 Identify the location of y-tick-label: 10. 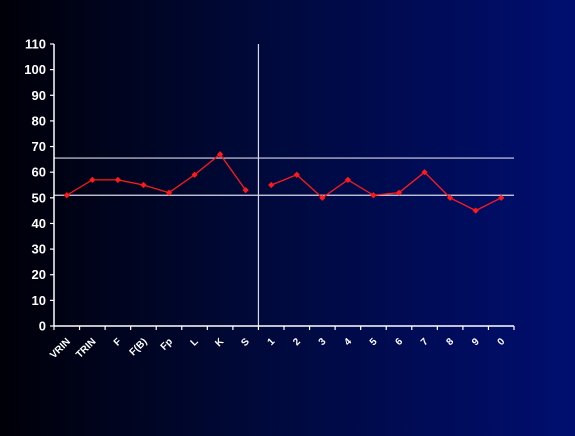
(39, 300).